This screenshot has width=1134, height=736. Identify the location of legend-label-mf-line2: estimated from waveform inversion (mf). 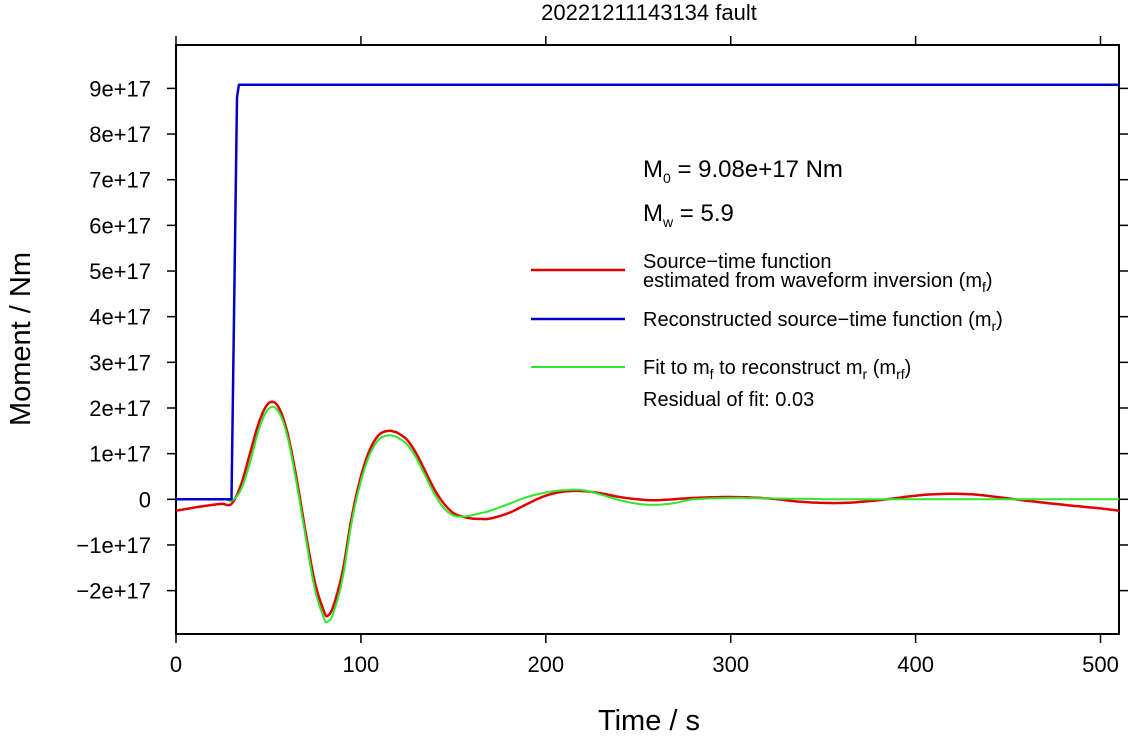
(818, 282).